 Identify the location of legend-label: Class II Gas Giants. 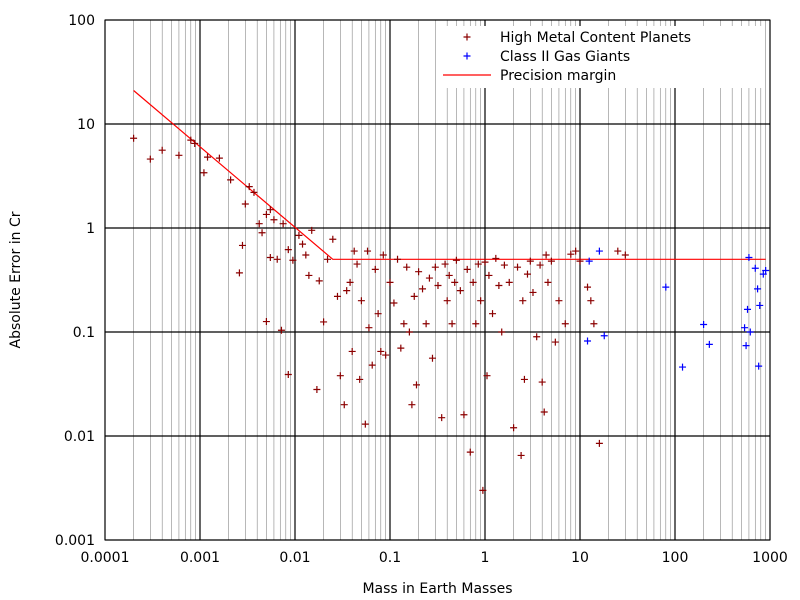
(565, 57).